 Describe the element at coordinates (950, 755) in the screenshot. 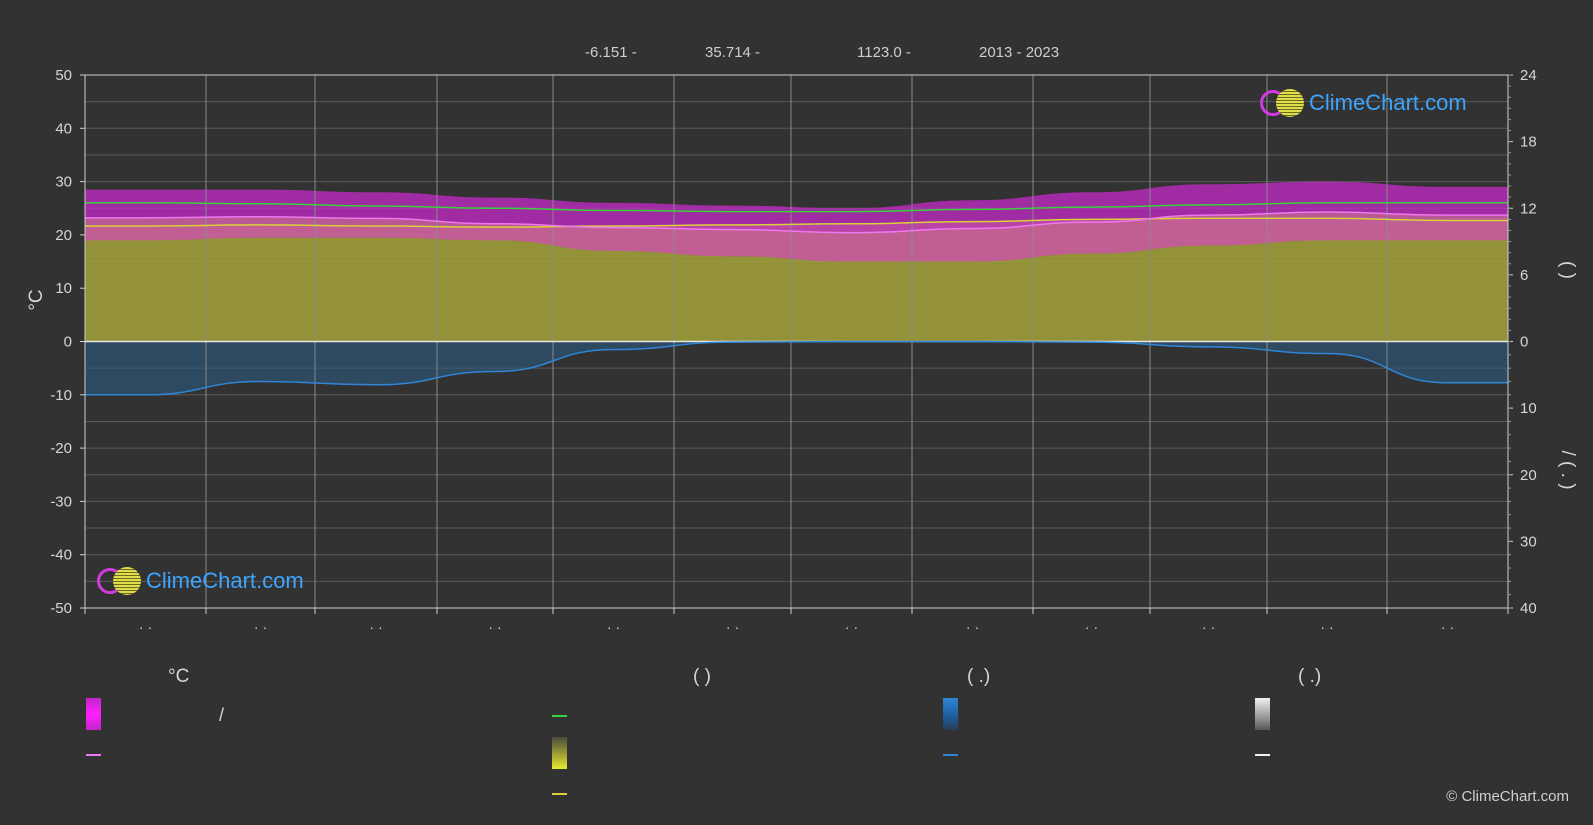

I see `legend-rain-line` at that location.